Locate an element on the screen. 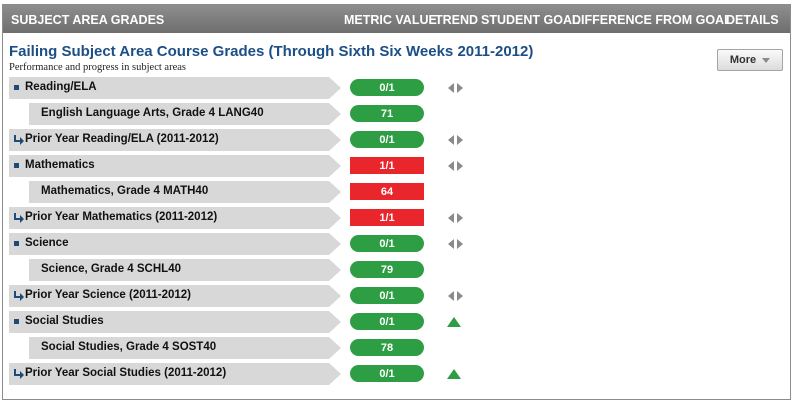 The image size is (797, 412). row-label-bar: Social Studies, Grade 4 SOST40 is located at coordinates (185, 348).